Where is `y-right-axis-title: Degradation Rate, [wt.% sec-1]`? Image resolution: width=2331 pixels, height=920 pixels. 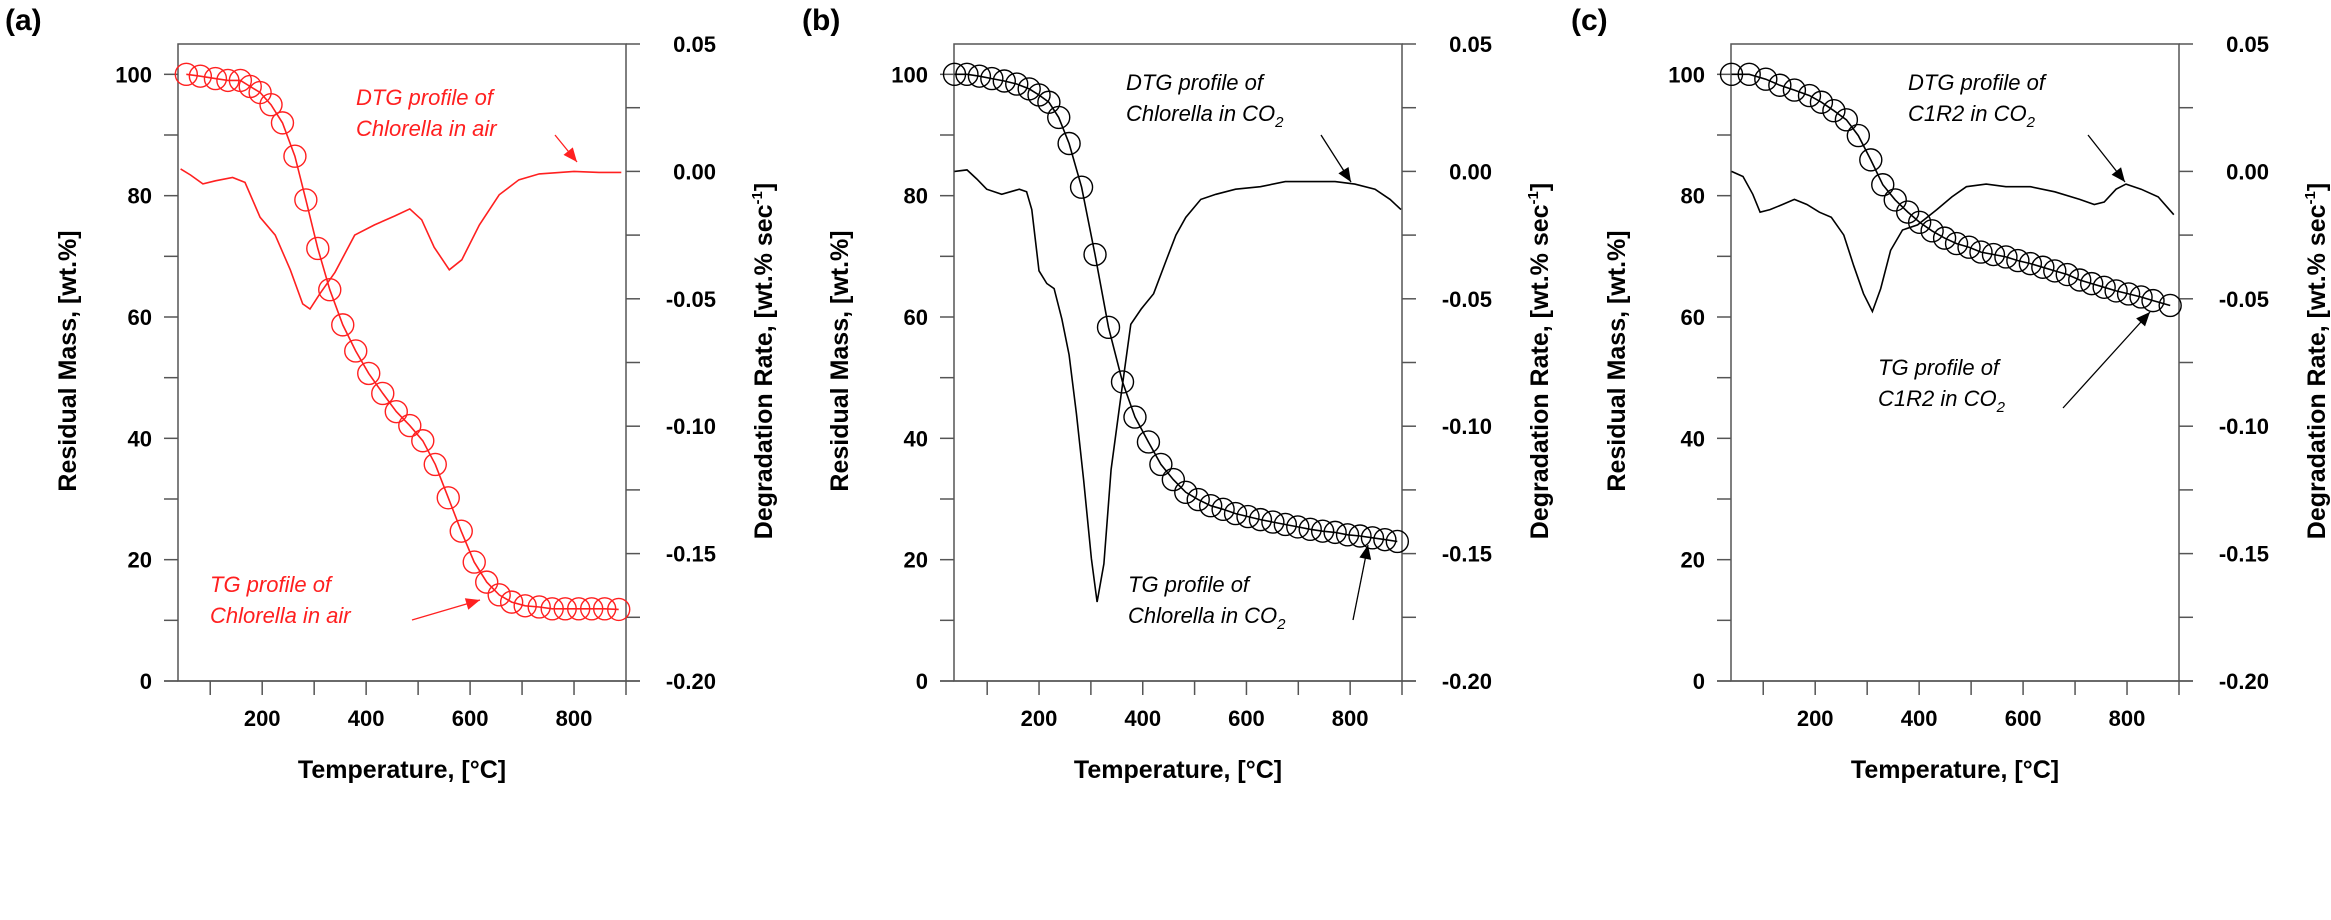
y-right-axis-title: Degradation Rate, [wt.% sec-1] is located at coordinates (1539, 361).